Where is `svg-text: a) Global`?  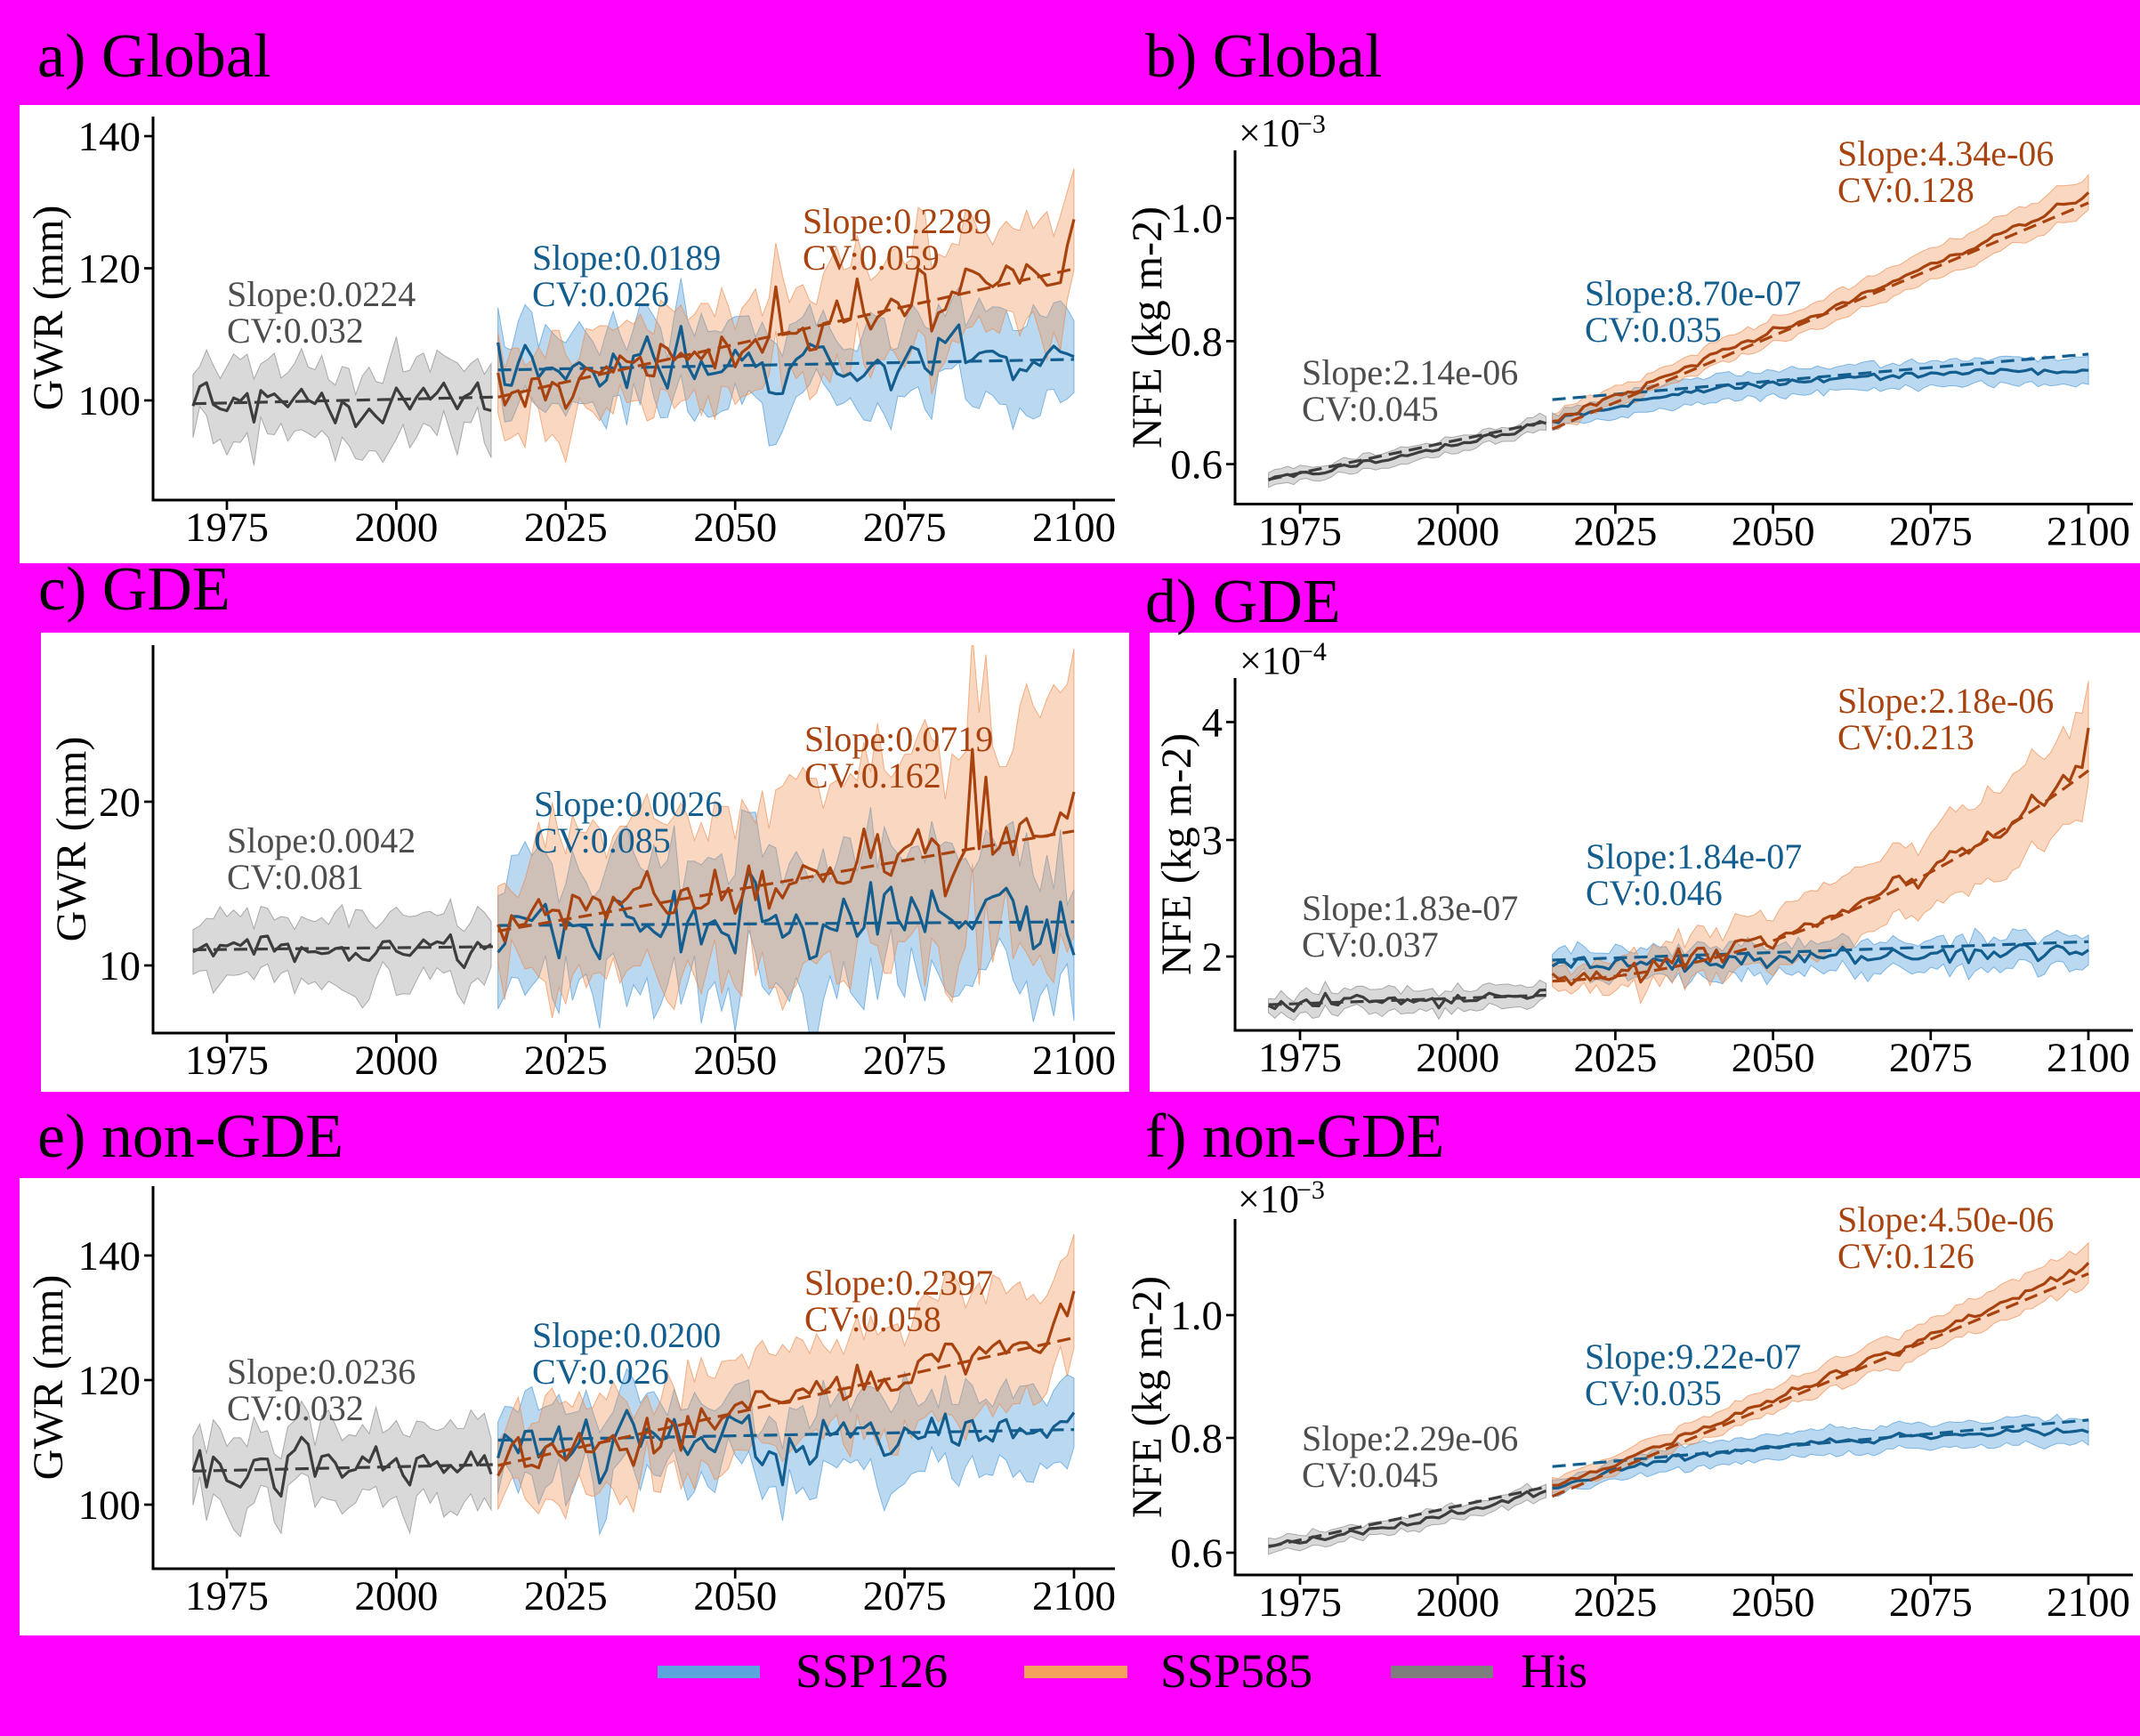
svg-text: a) Global is located at coordinates (154, 56).